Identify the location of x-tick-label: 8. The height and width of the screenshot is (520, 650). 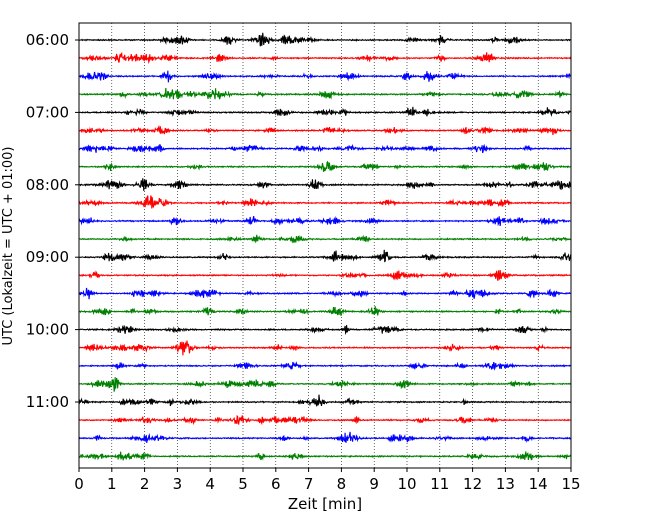
(342, 484).